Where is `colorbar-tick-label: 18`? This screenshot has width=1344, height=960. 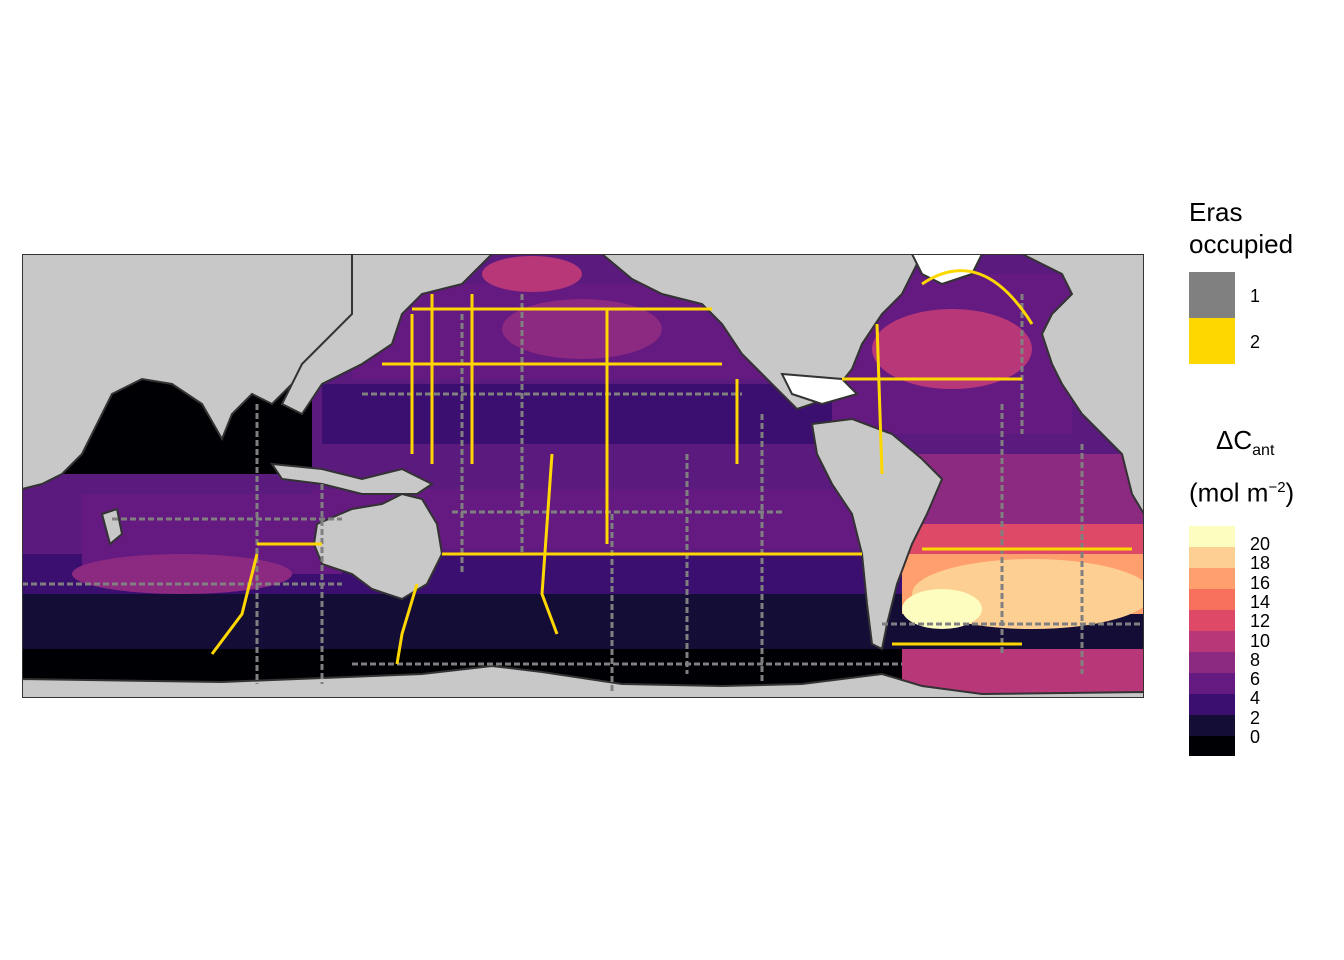 colorbar-tick-label: 18 is located at coordinates (1260, 563).